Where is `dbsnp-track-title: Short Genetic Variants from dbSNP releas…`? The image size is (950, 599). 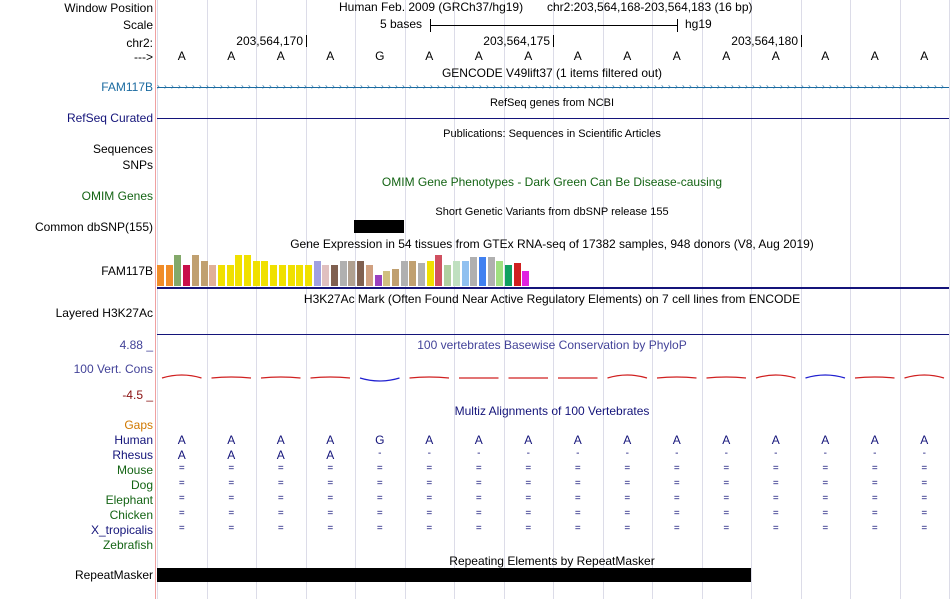
dbsnp-track-title: Short Genetic Variants from dbSNP releas… is located at coordinates (552, 212).